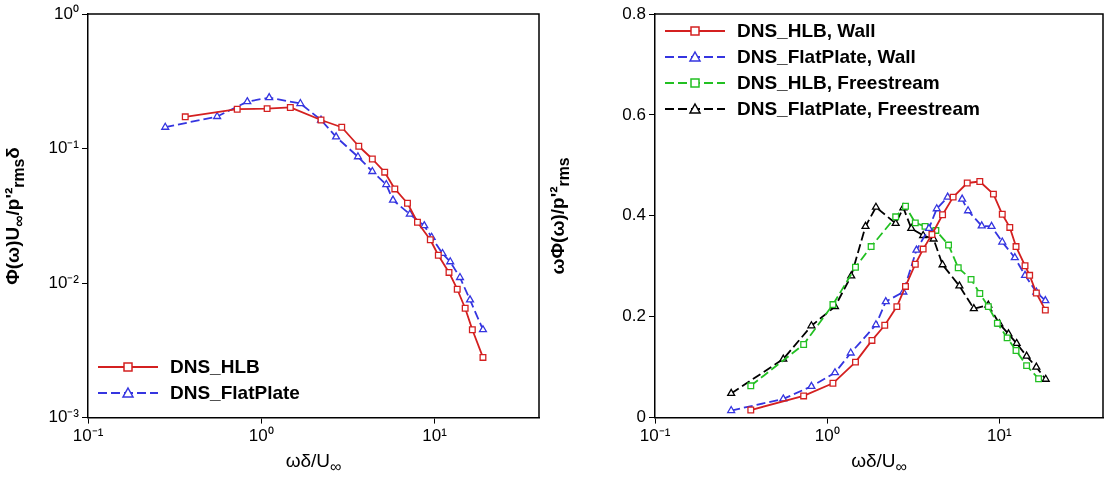 The width and height of the screenshot is (1109, 480). Describe the element at coordinates (64, 148) in the screenshot. I see `y-tick-label: 10⁻¹` at that location.